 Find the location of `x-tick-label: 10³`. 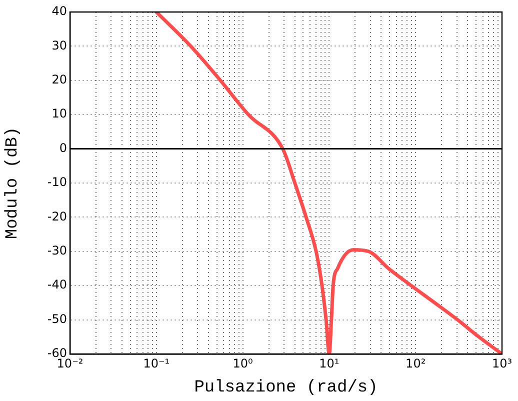

x-tick-label: 10³ is located at coordinates (502, 363).